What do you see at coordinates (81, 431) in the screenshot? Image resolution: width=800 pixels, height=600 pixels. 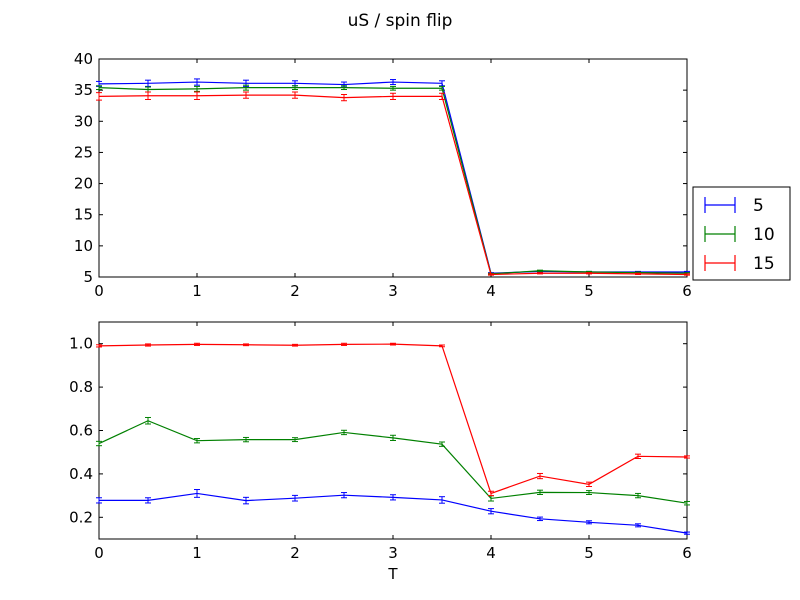 I see `y-tick-label: 0.6` at bounding box center [81, 431].